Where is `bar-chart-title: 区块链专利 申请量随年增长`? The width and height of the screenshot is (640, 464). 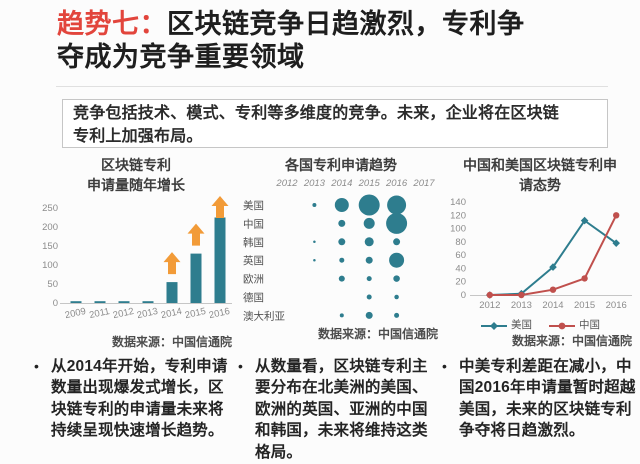
bar-chart-title: 区块链专利 申请量随年增长 is located at coordinates (136, 175).